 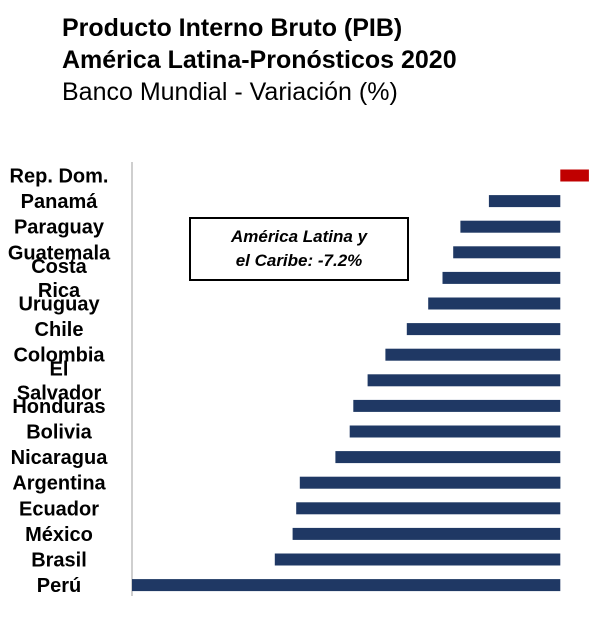 I want to click on annotation-line-2: el Caribe: -7.2%, so click(x=299, y=260).